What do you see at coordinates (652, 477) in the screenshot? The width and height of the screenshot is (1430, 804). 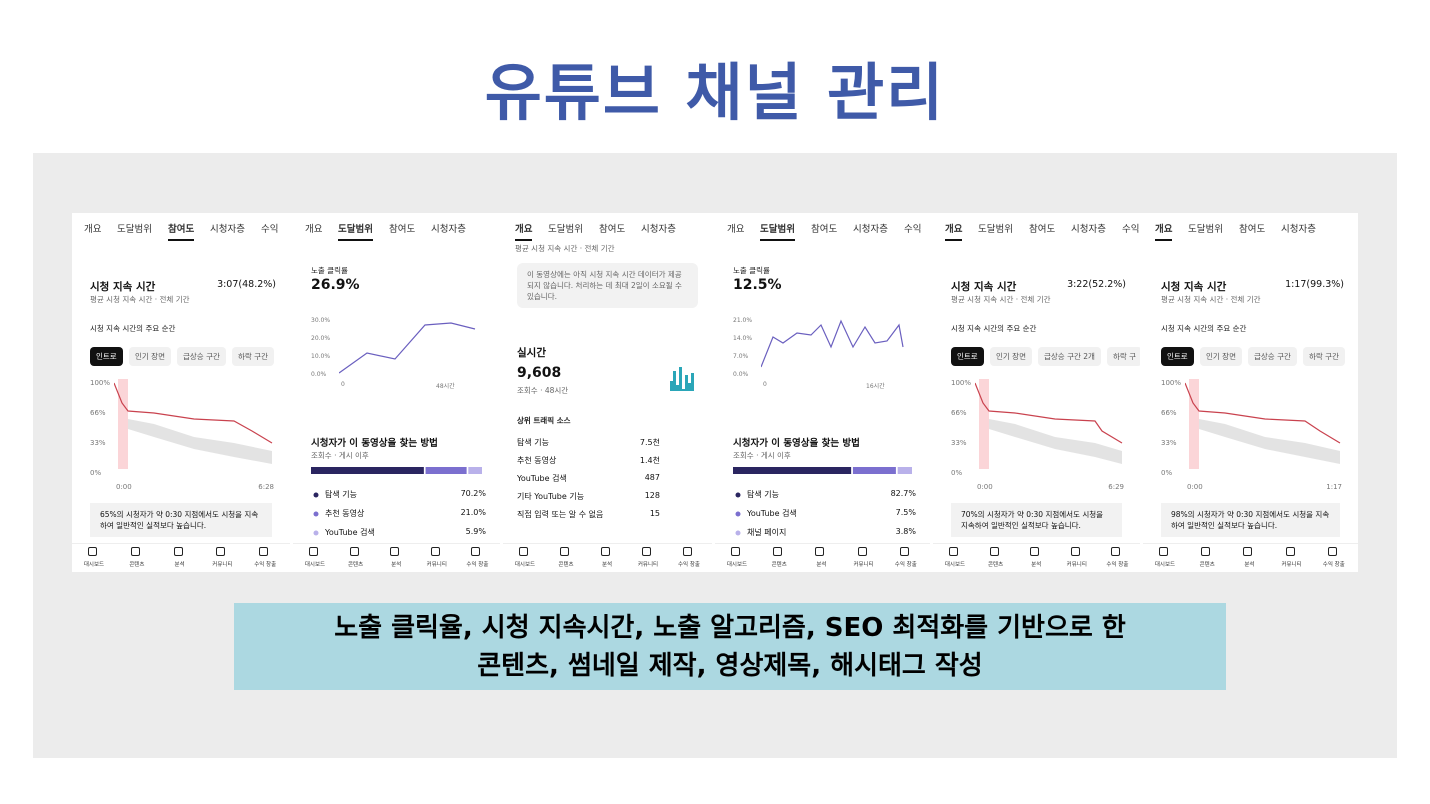 I see `row-value: 487` at bounding box center [652, 477].